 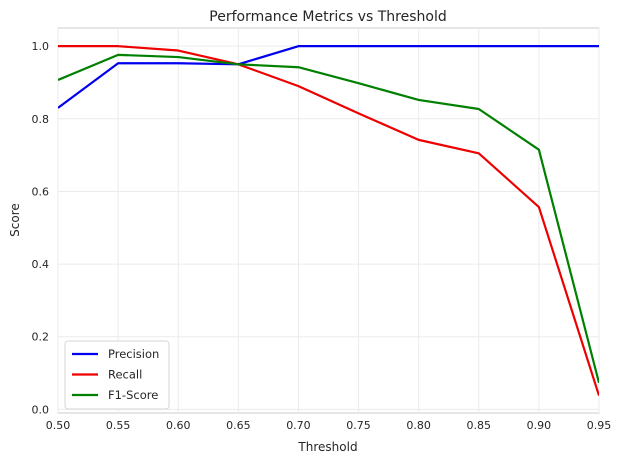 I want to click on y-tick-label: 0.4, so click(x=41, y=264).